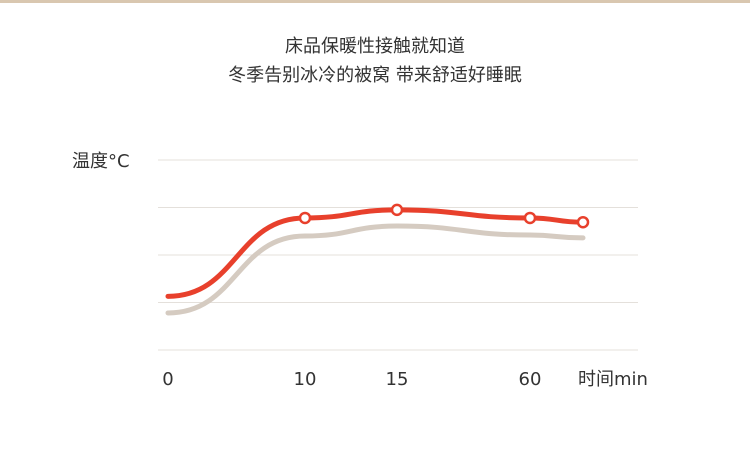 This screenshot has width=750, height=473. What do you see at coordinates (167, 379) in the screenshot?
I see `x-tick-label: 0` at bounding box center [167, 379].